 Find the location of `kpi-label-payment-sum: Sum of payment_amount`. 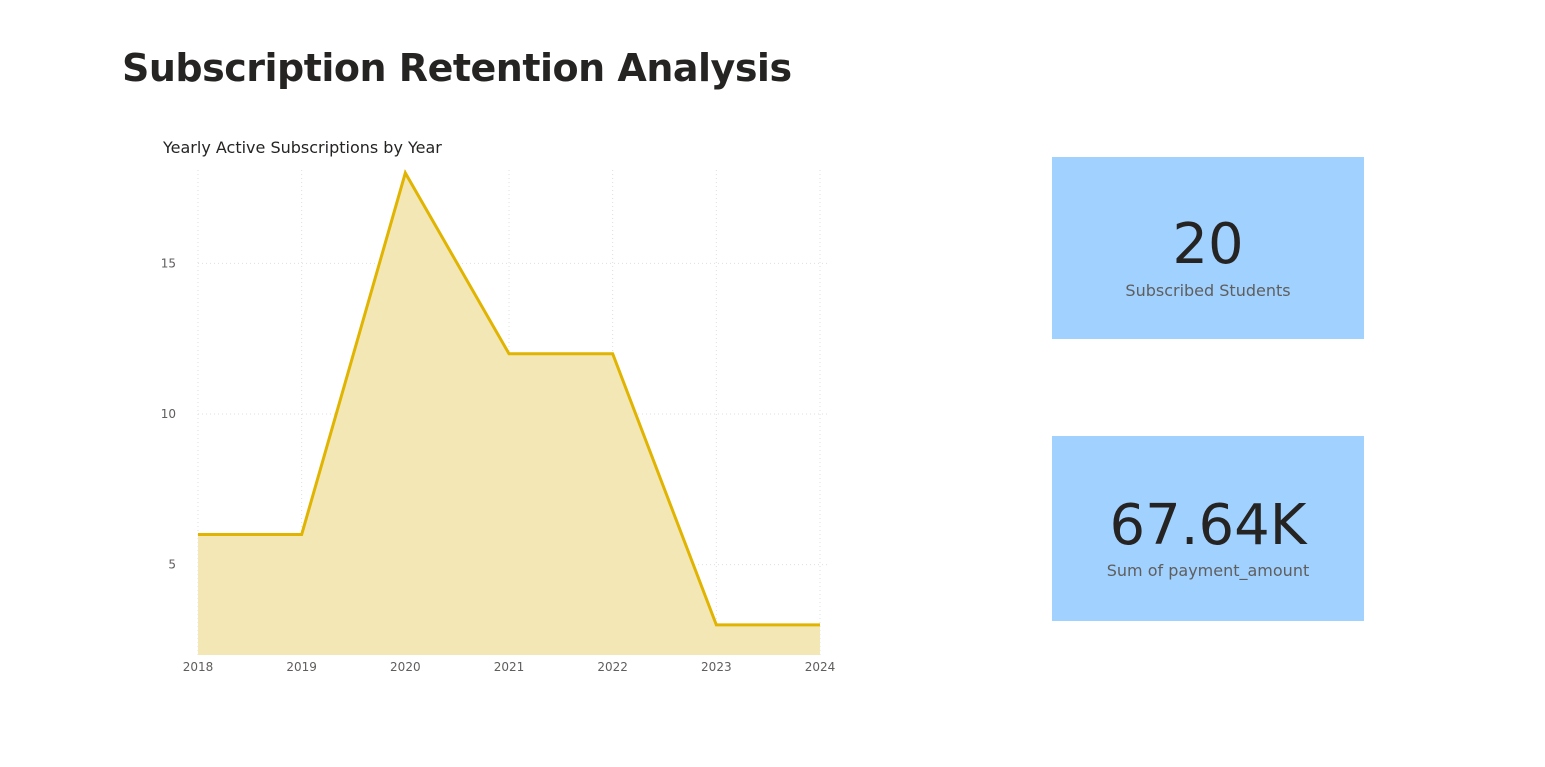

kpi-label-payment-sum: Sum of payment_amount is located at coordinates (1208, 570).